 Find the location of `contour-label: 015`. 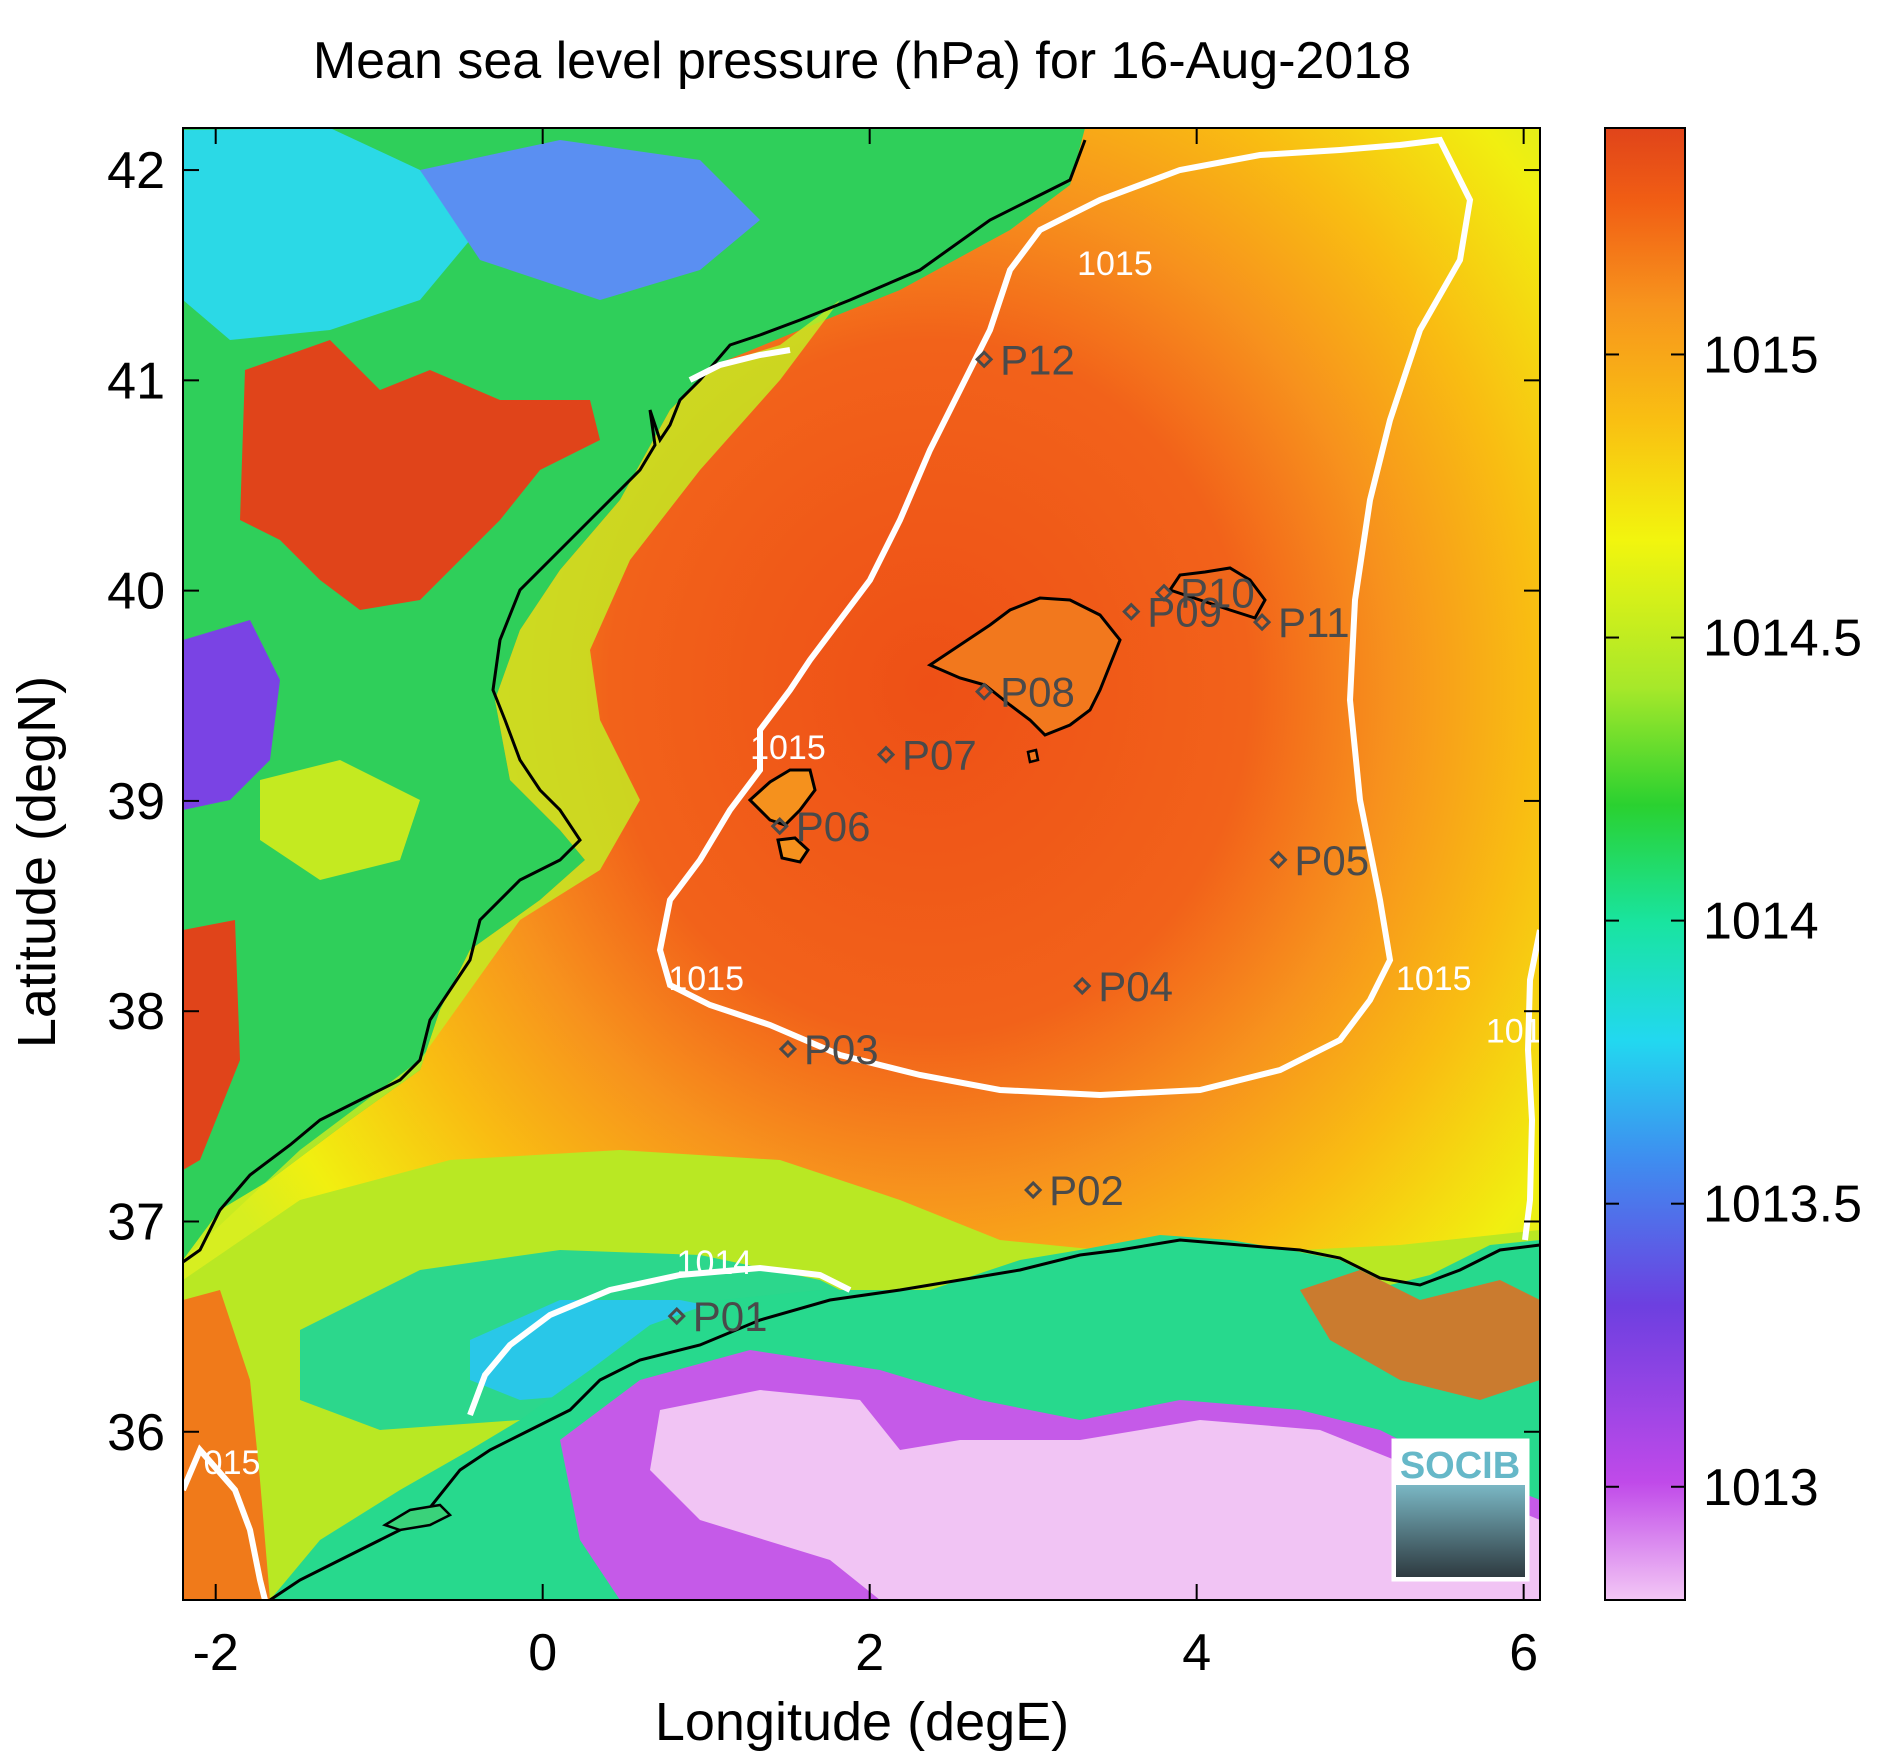

contour-label: 015 is located at coordinates (232, 1463).